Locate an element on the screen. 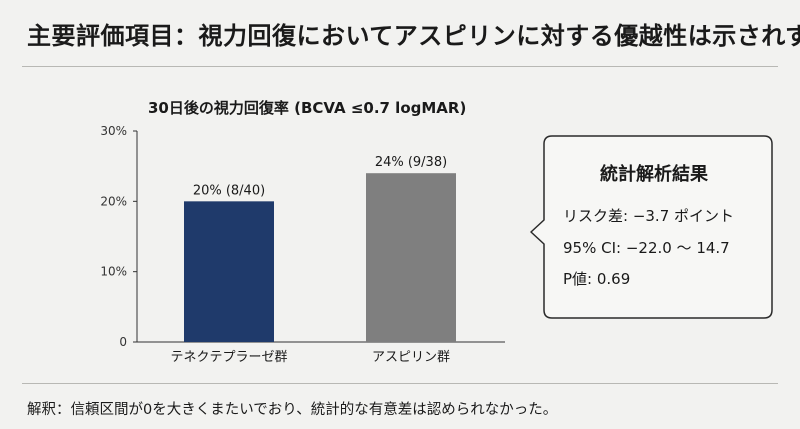  y-tick-label: 30% is located at coordinates (113, 131).